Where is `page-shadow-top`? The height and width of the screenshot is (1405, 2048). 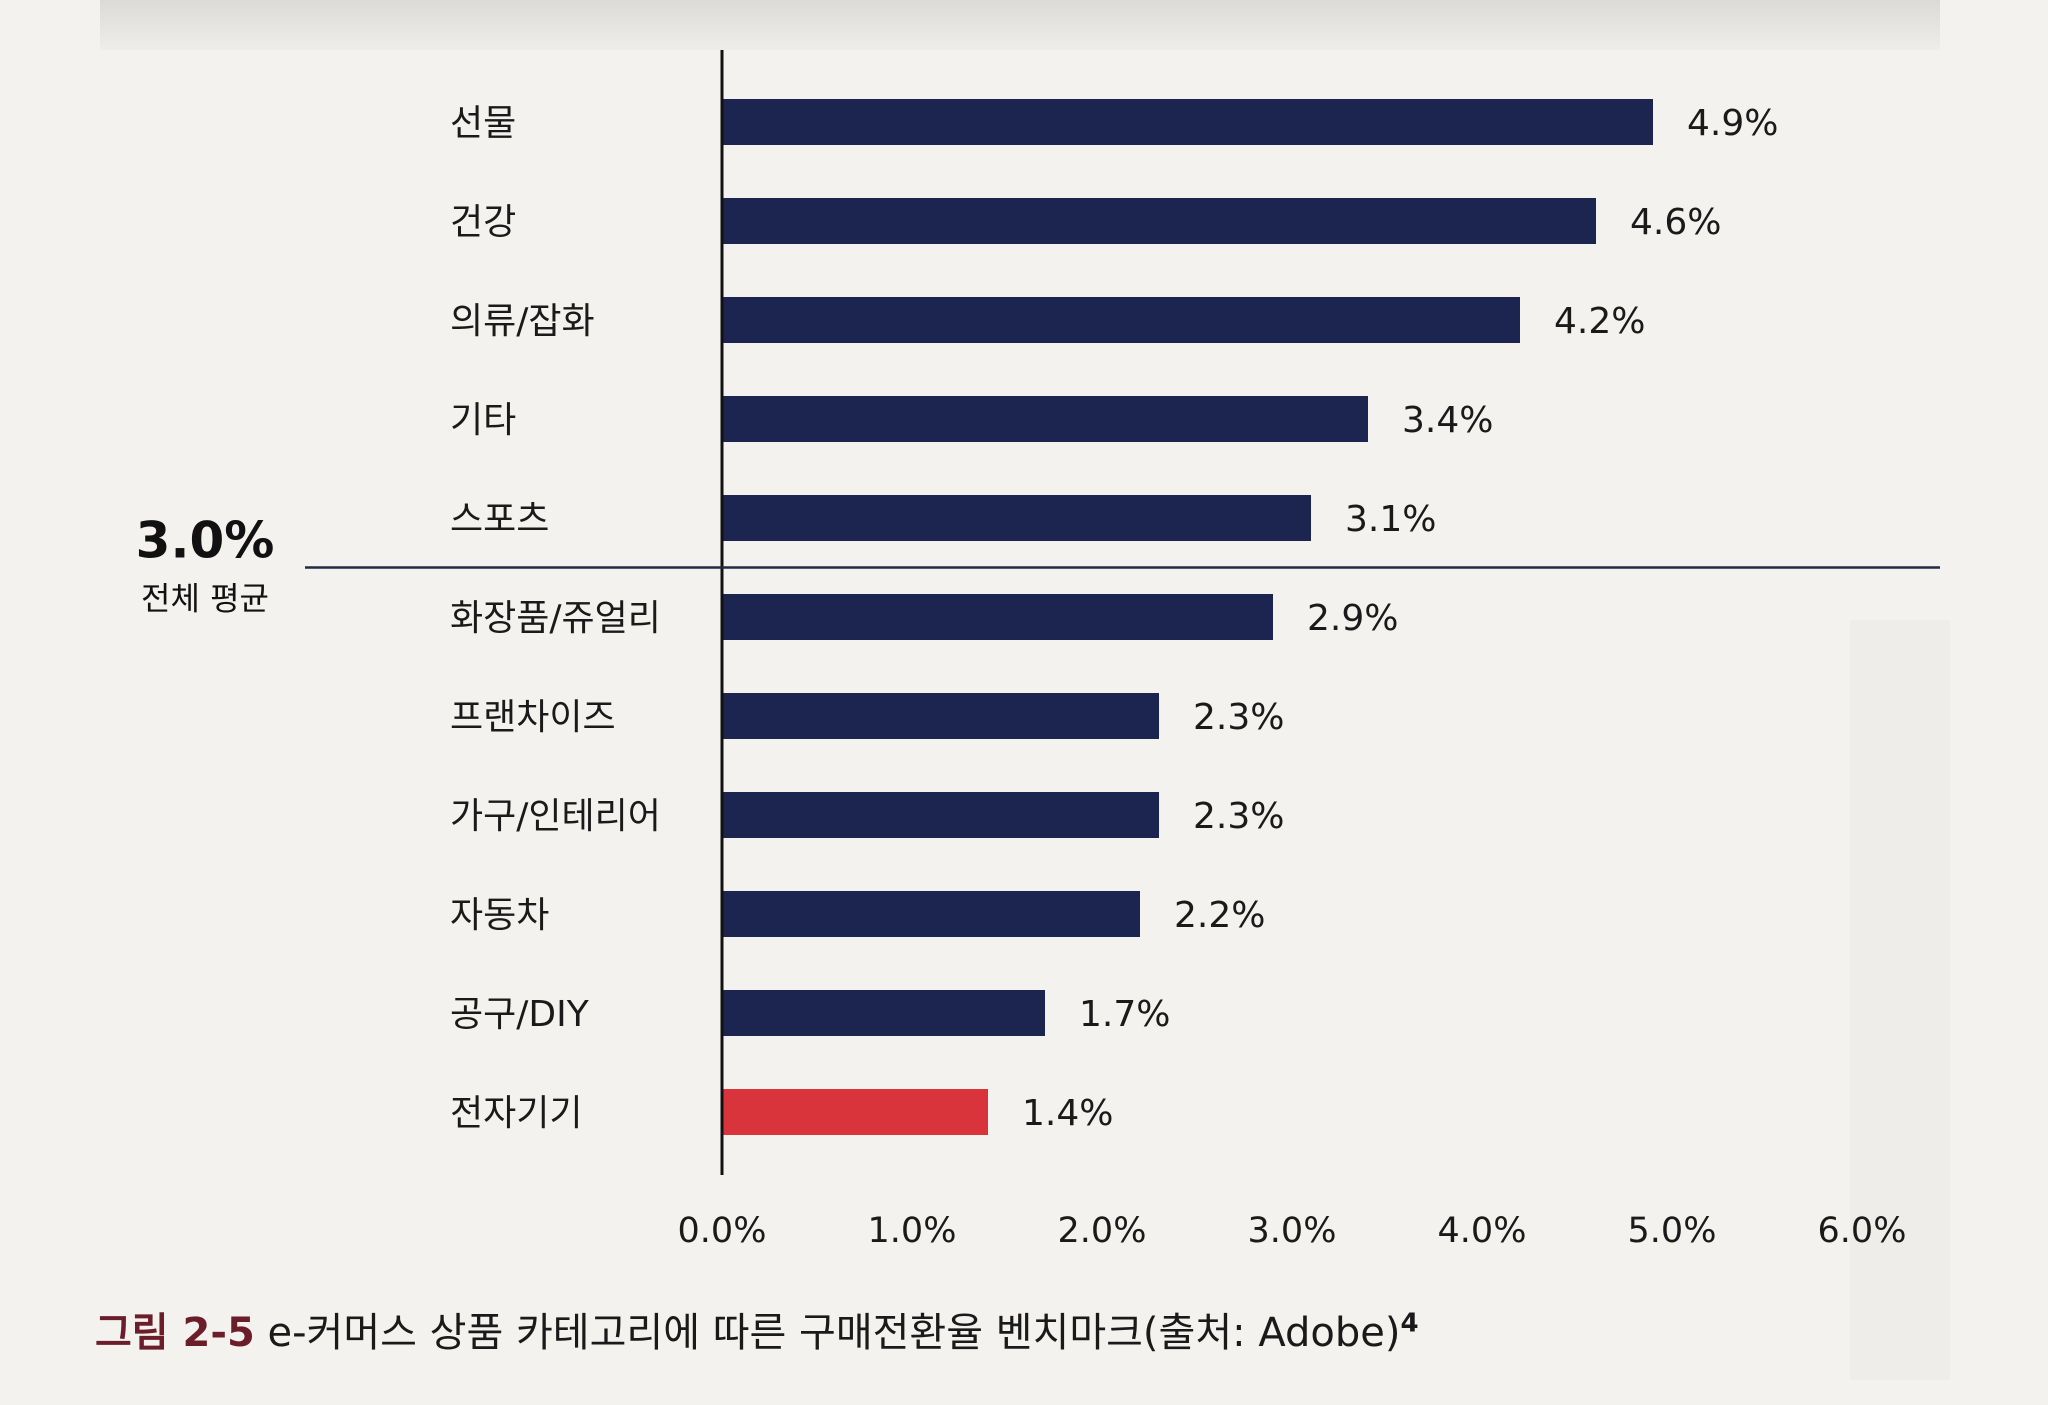
page-shadow-top is located at coordinates (1020, 25).